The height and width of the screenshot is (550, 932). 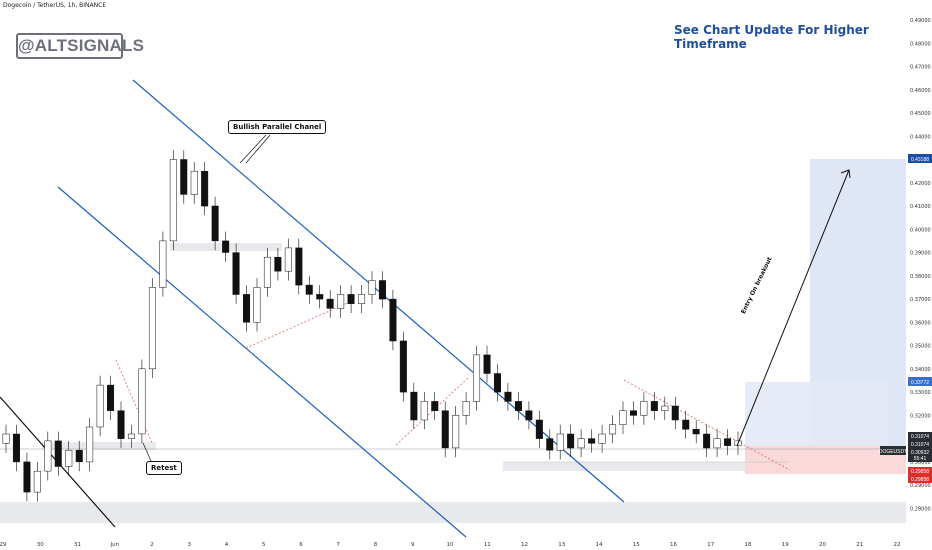 I want to click on y-tick-label: 0.35000, so click(x=920, y=347).